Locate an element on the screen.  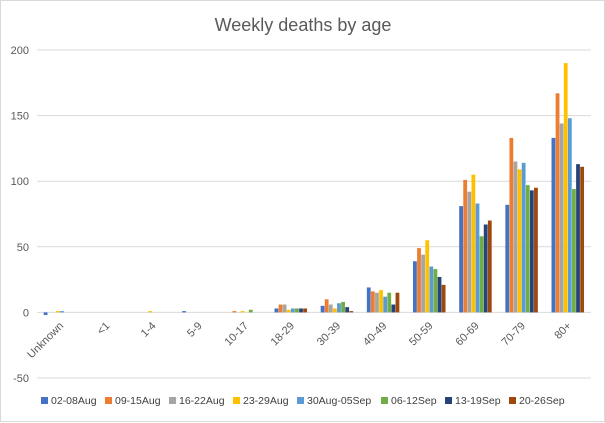
x-tick-label: 50-59 is located at coordinates (421, 334).